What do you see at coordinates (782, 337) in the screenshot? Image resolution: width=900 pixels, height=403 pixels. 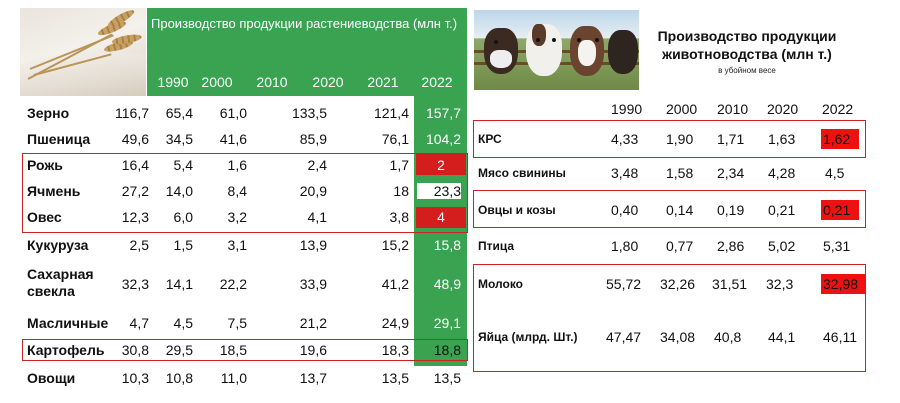 I see `cell-value: 44,1` at bounding box center [782, 337].